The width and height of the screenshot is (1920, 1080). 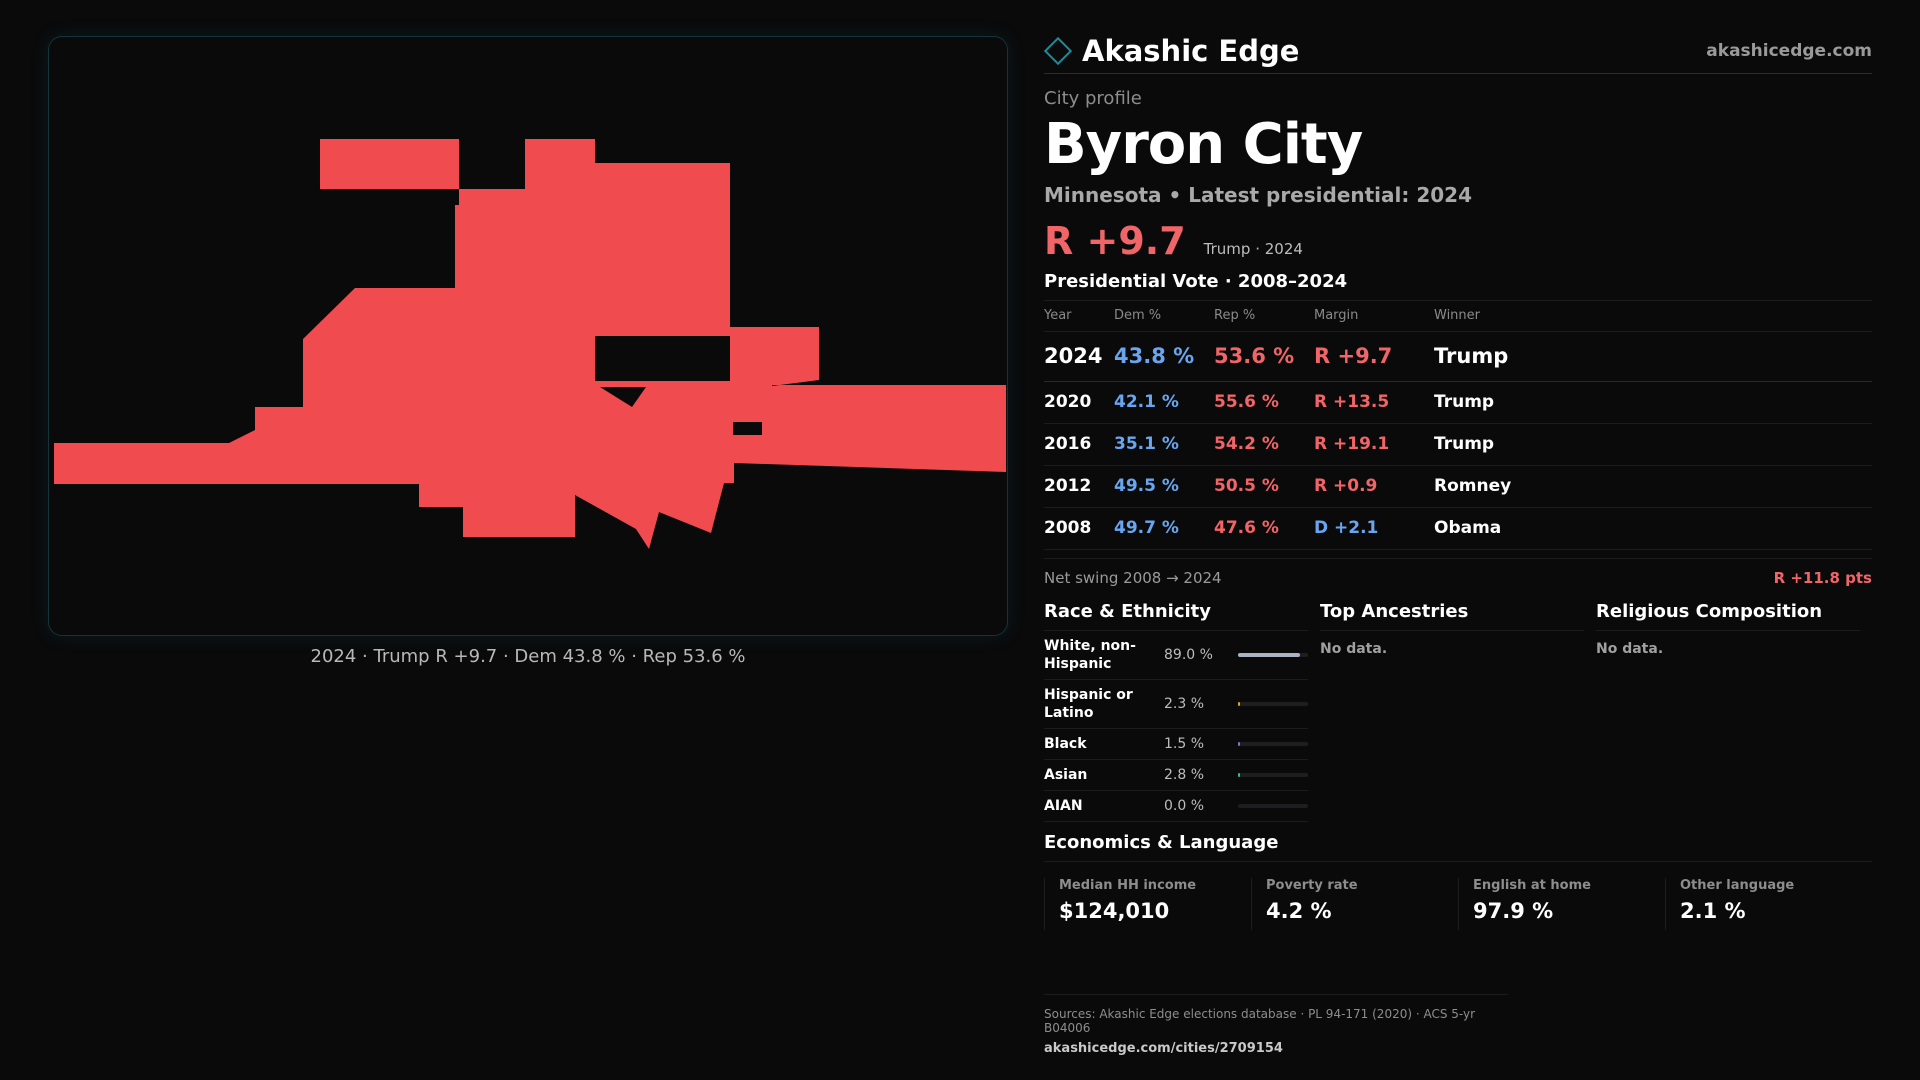 I want to click on table-row: 2024 43.8 % 53.6 % R +9.7 Trump, so click(x=1458, y=356).